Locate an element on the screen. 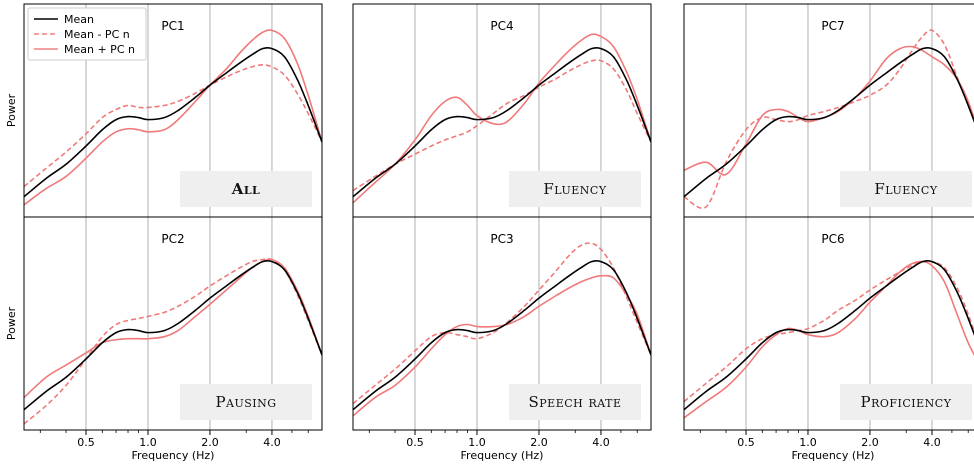 The height and width of the screenshot is (465, 974). category-label: Pausing is located at coordinates (245, 402).